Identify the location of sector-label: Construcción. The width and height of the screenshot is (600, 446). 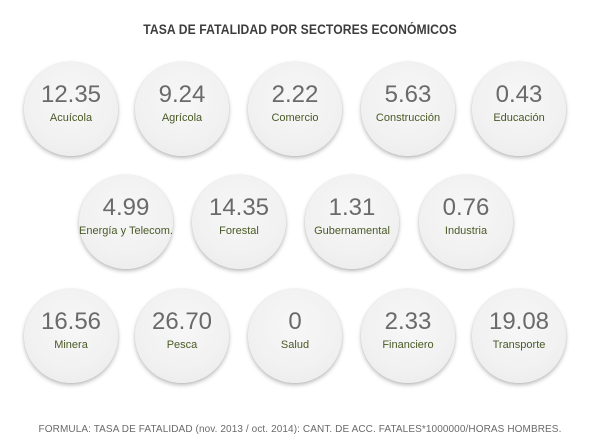
(408, 118).